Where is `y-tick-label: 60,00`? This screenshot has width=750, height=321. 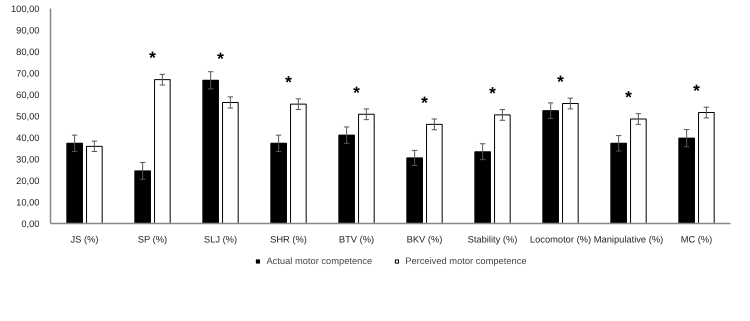 y-tick-label: 60,00 is located at coordinates (28, 95).